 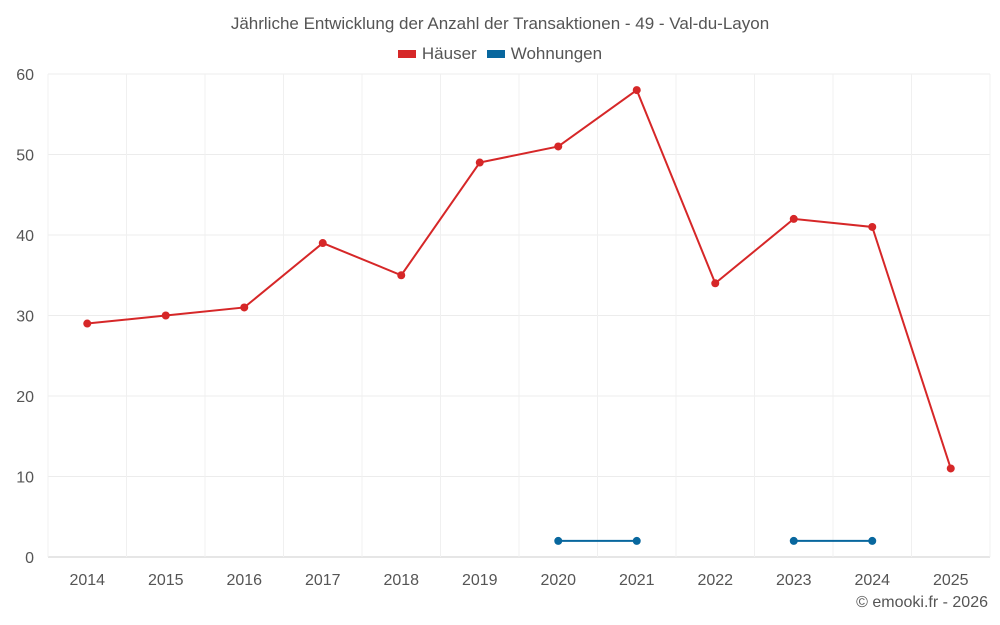 What do you see at coordinates (793, 540) in the screenshot?
I see `data-point-1-2023` at bounding box center [793, 540].